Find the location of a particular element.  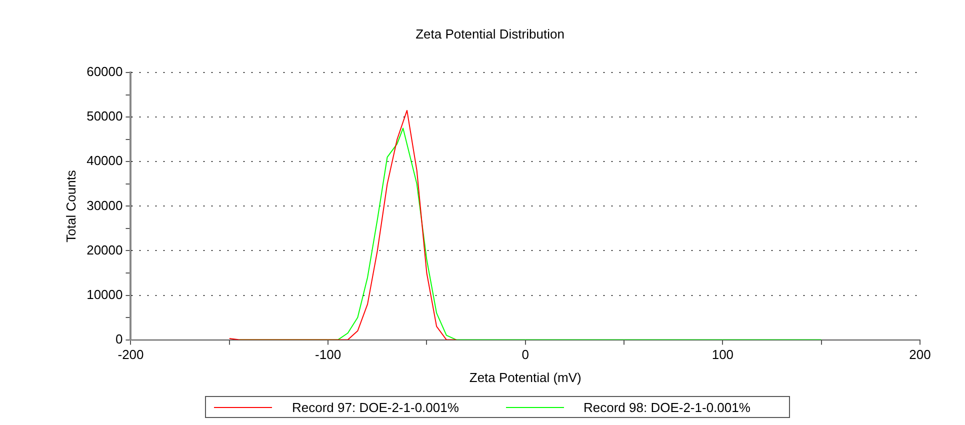

x-tick-label: -200 is located at coordinates (131, 354).